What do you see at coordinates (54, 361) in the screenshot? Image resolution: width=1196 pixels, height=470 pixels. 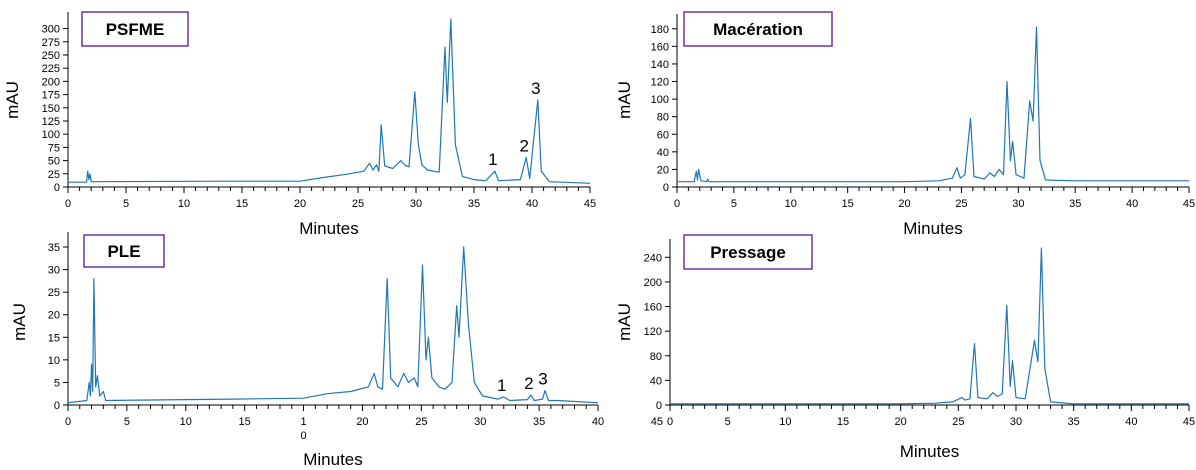 I see `y-tick-label: 10` at bounding box center [54, 361].